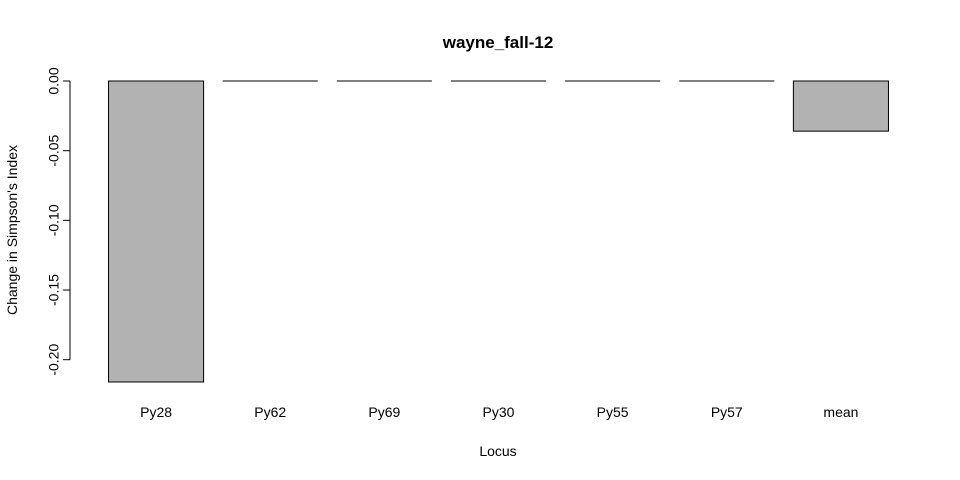 Image resolution: width=960 pixels, height=480 pixels. What do you see at coordinates (156, 231) in the screenshot?
I see `bar-py28` at bounding box center [156, 231].